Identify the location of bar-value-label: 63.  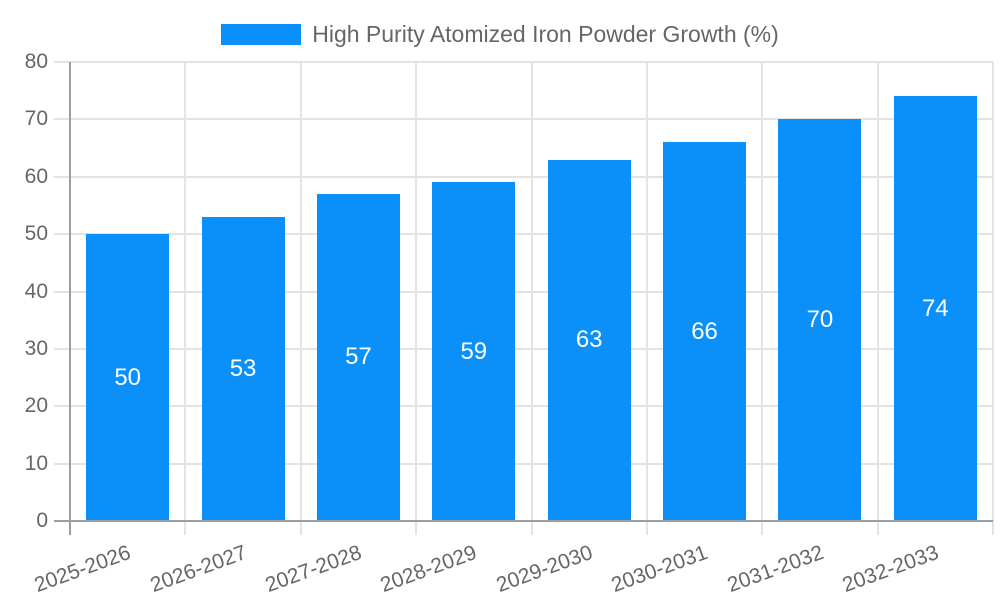
(589, 340).